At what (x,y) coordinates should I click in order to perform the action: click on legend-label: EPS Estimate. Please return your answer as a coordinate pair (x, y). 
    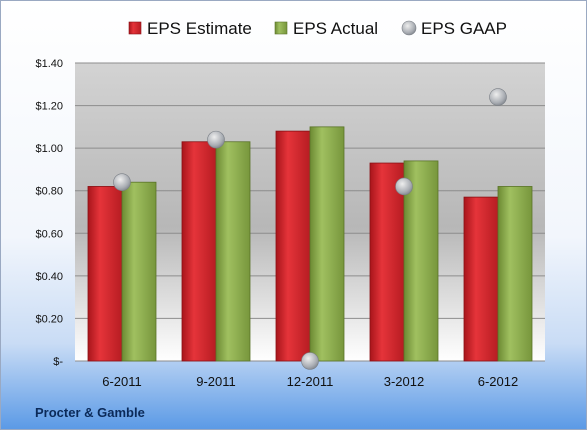
    Looking at the image, I should click on (199, 28).